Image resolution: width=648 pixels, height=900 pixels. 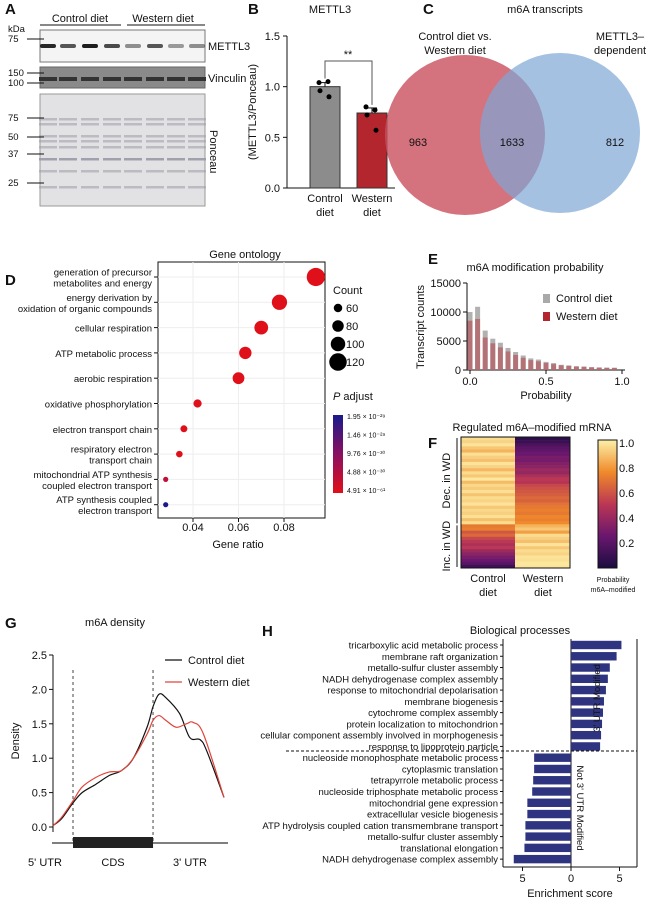 I want to click on set-label: Western diet, so click(x=455, y=51).